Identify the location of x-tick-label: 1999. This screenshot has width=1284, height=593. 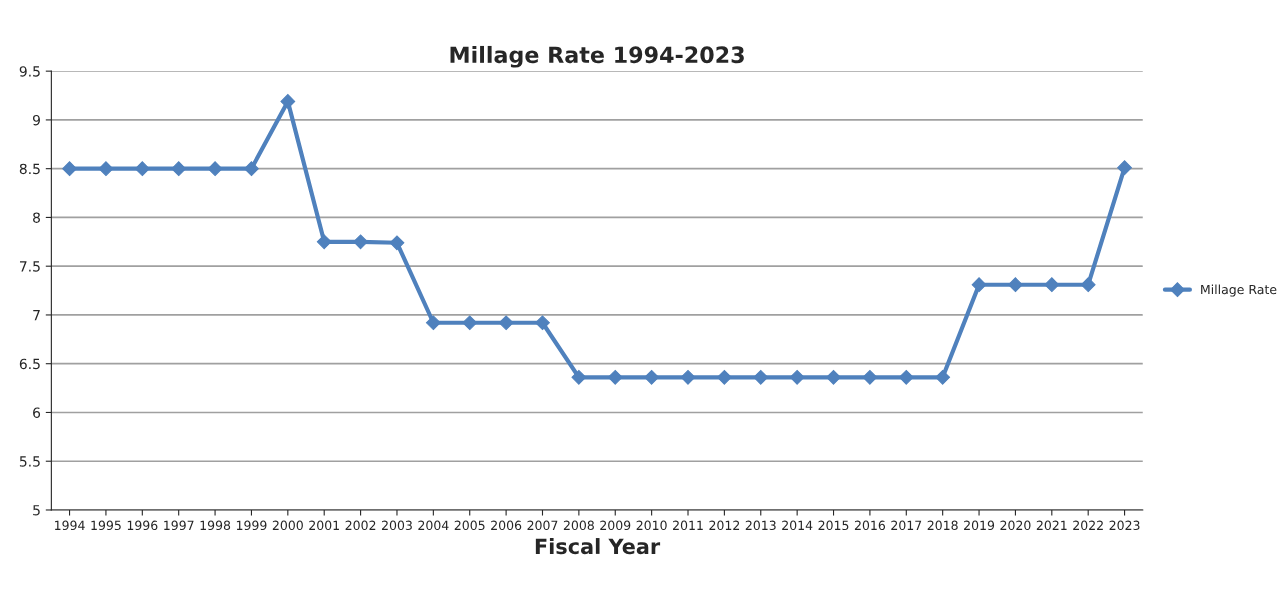
(251, 525).